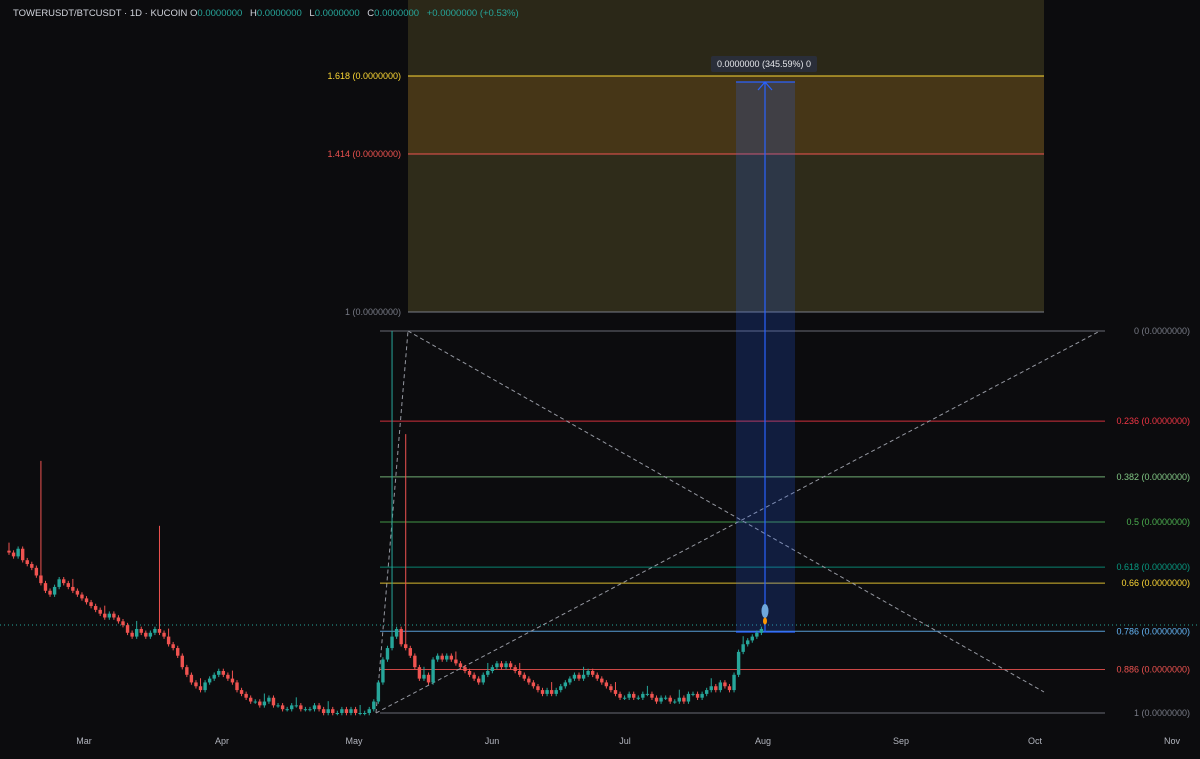 The width and height of the screenshot is (1200, 759). I want to click on fib-level-label: 0.5 (0.0000000), so click(1158, 522).